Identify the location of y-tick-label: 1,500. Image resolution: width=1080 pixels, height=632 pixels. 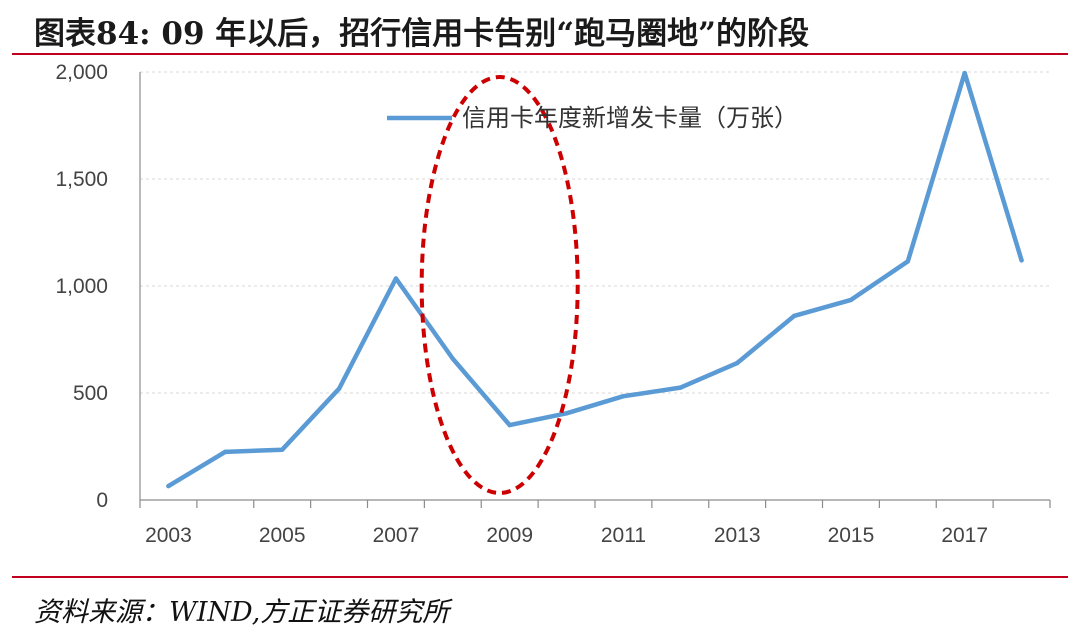
(81, 179).